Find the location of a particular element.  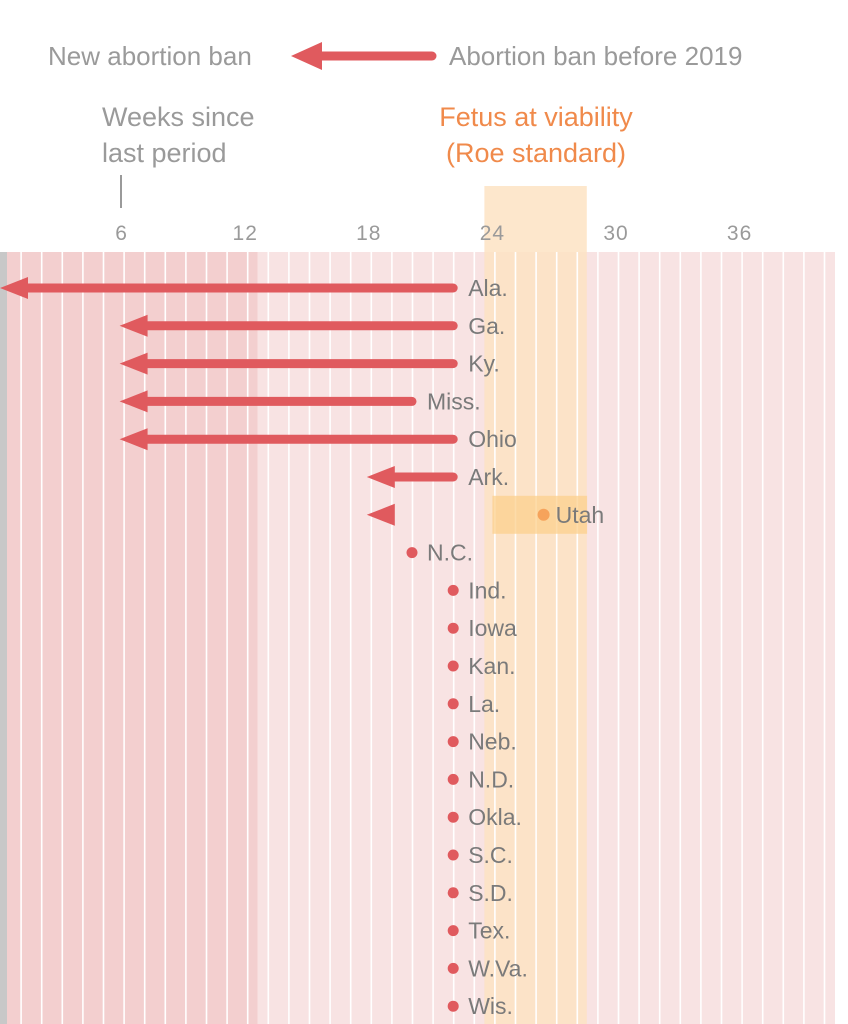

state-label: Utah is located at coordinates (580, 515).